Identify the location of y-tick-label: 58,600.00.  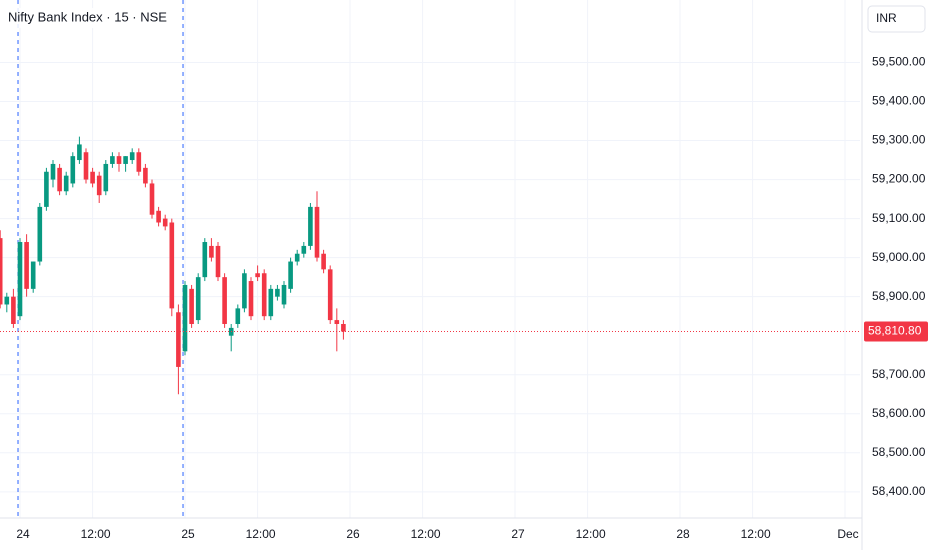
(899, 413).